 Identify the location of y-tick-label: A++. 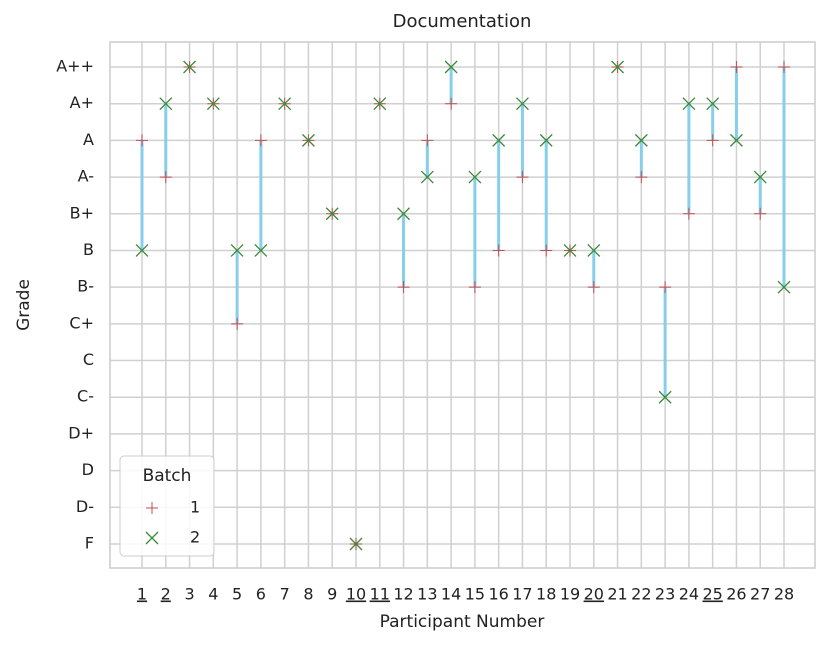
(75, 66).